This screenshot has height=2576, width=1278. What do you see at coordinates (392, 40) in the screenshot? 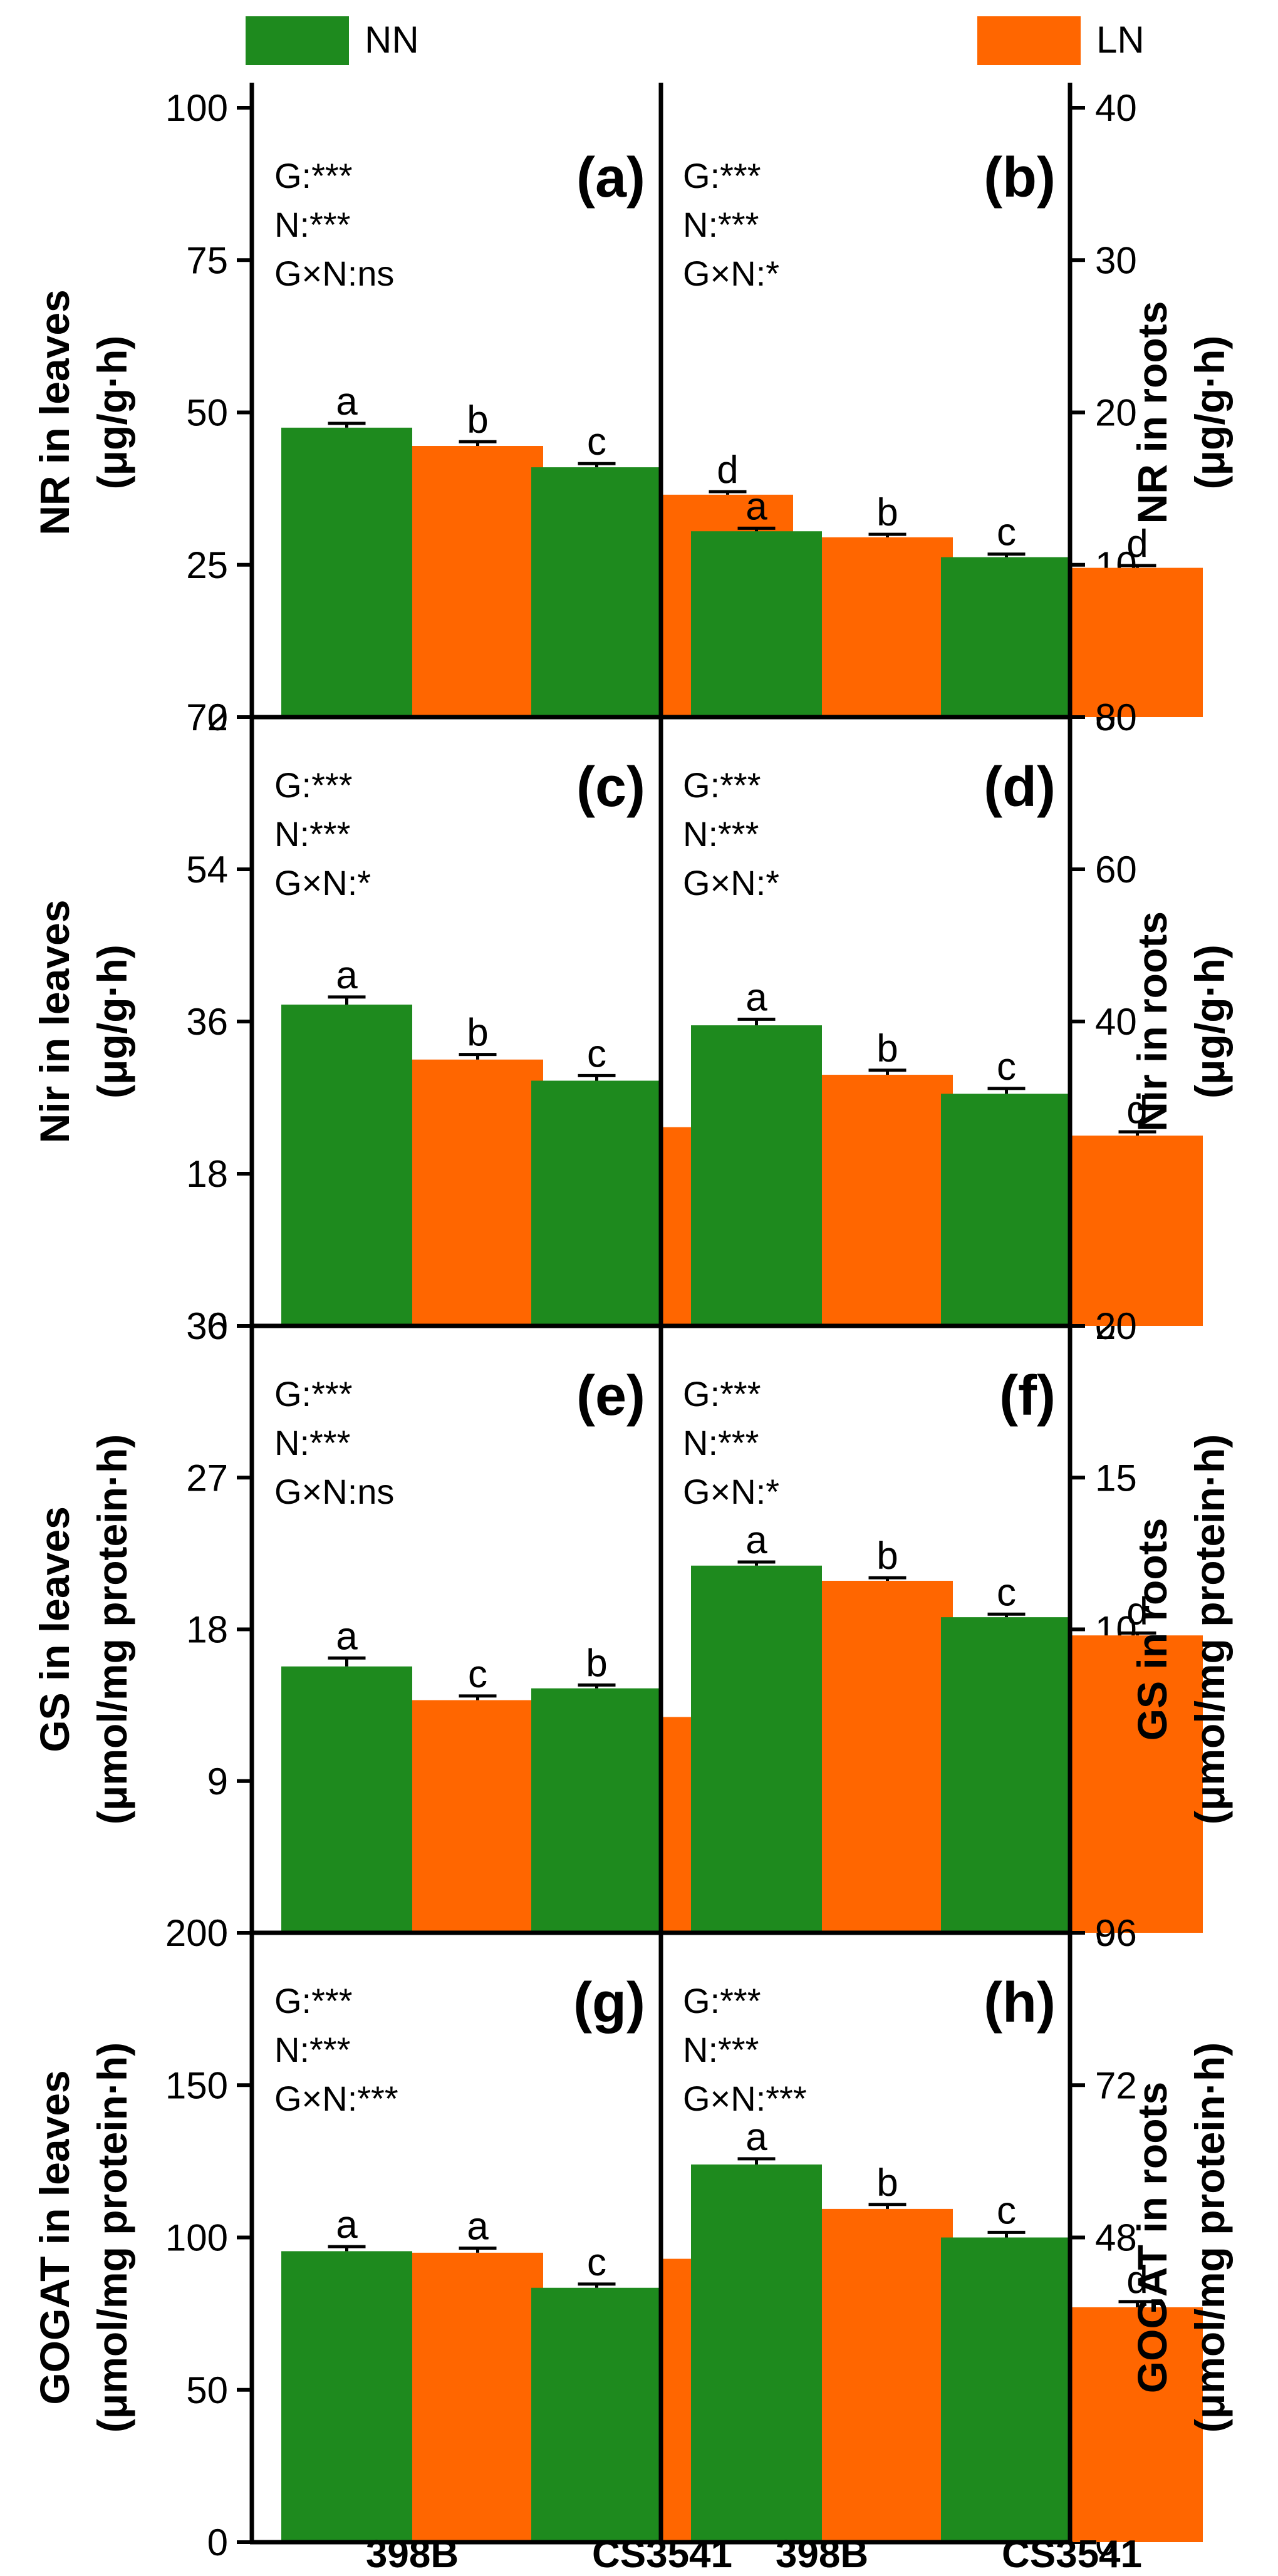
I see `legend-label-nn: NN` at bounding box center [392, 40].